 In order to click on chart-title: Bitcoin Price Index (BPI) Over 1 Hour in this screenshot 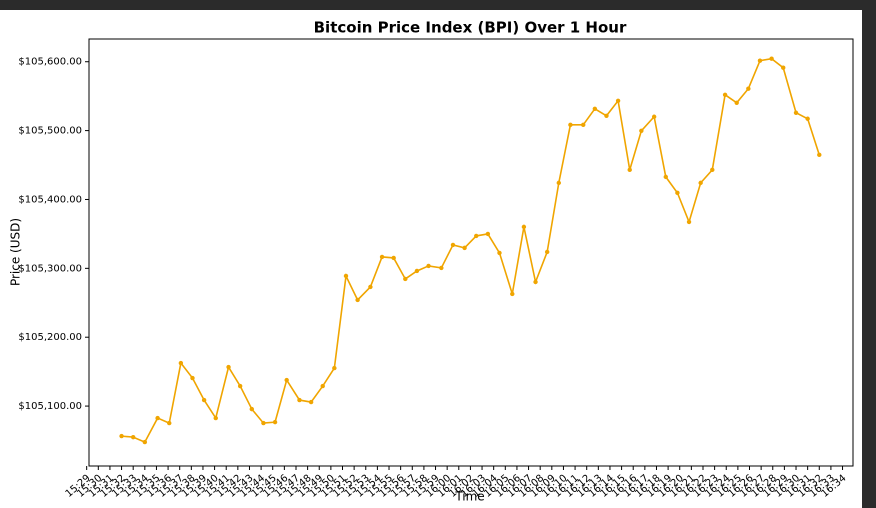, I will do `click(470, 28)`.